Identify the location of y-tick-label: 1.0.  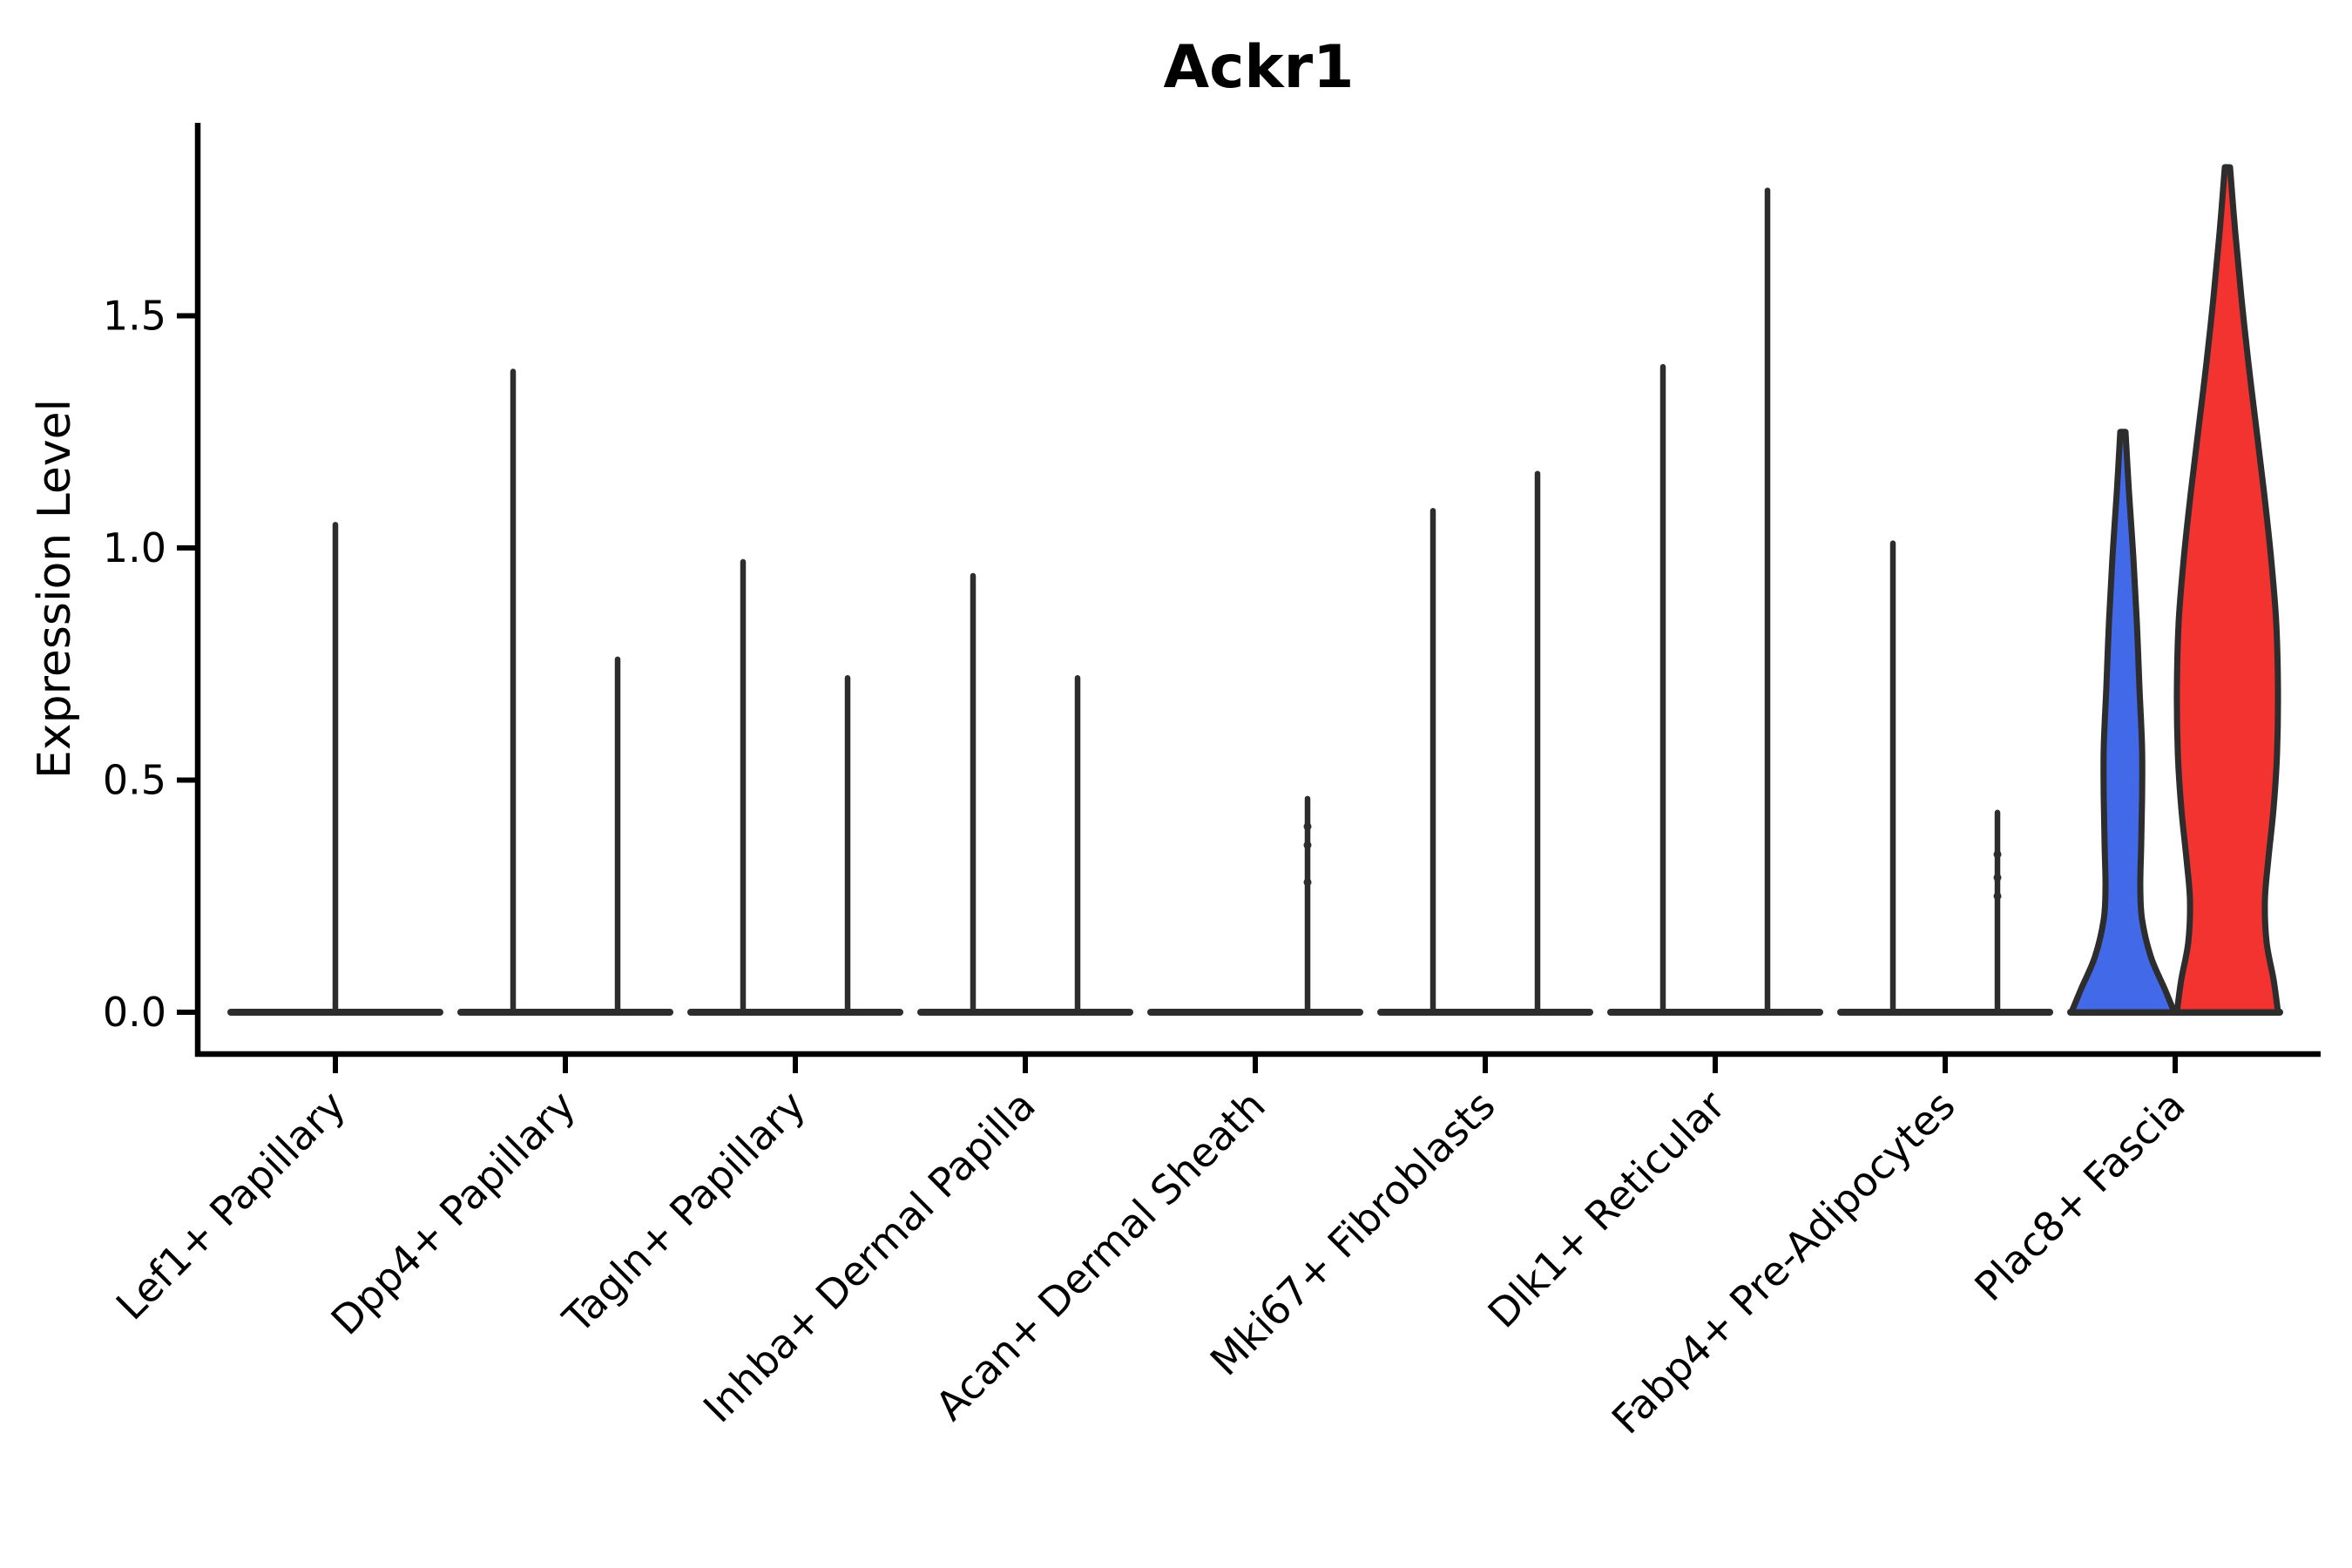
(134, 547).